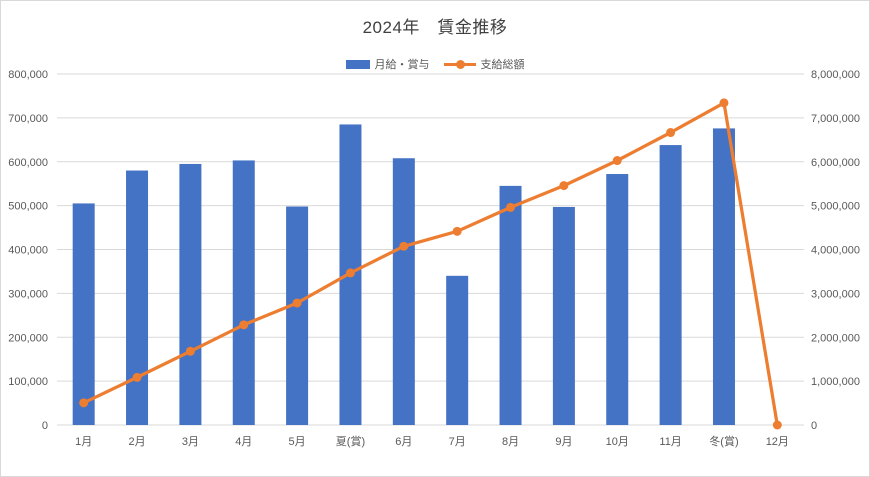 This screenshot has width=870, height=477. What do you see at coordinates (835, 119) in the screenshot?
I see `y-axis-right-label: 7,000,000` at bounding box center [835, 119].